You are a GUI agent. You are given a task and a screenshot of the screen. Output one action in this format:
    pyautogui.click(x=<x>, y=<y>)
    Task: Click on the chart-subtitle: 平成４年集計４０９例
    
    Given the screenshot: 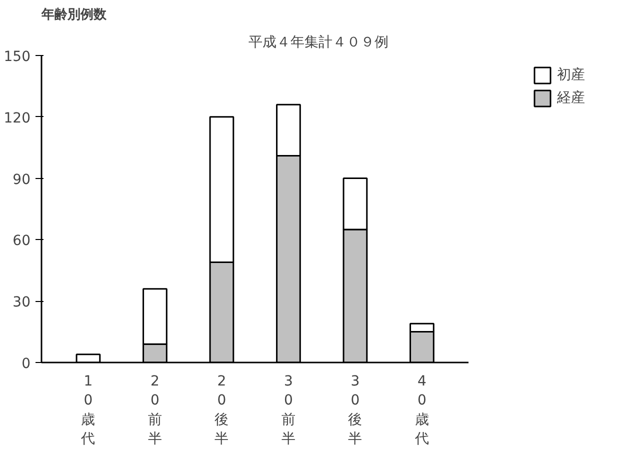 What is the action you would take?
    pyautogui.click(x=318, y=42)
    